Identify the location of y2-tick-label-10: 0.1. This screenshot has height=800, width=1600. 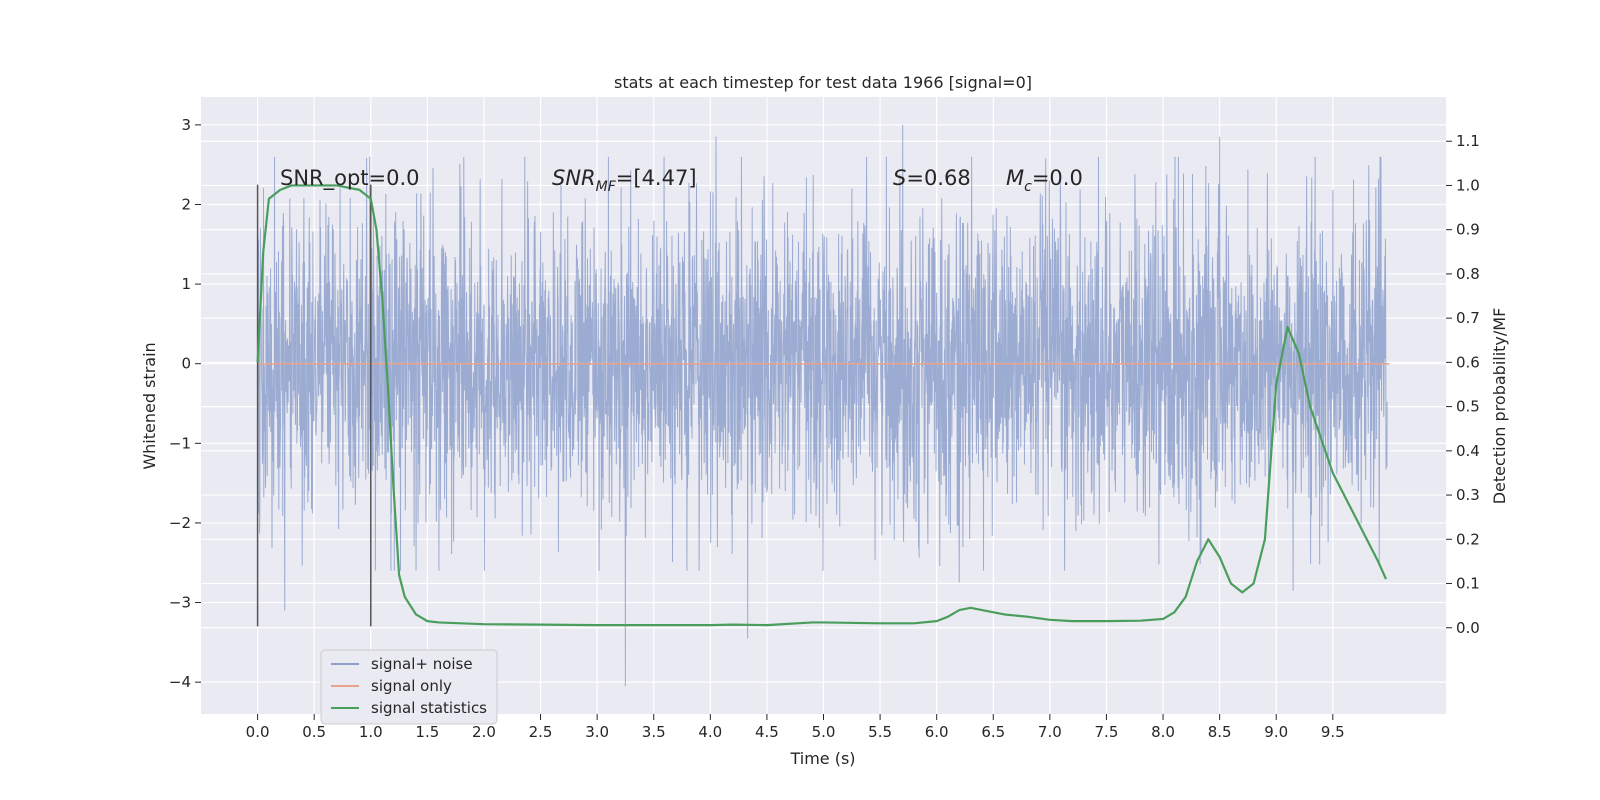
(1468, 584).